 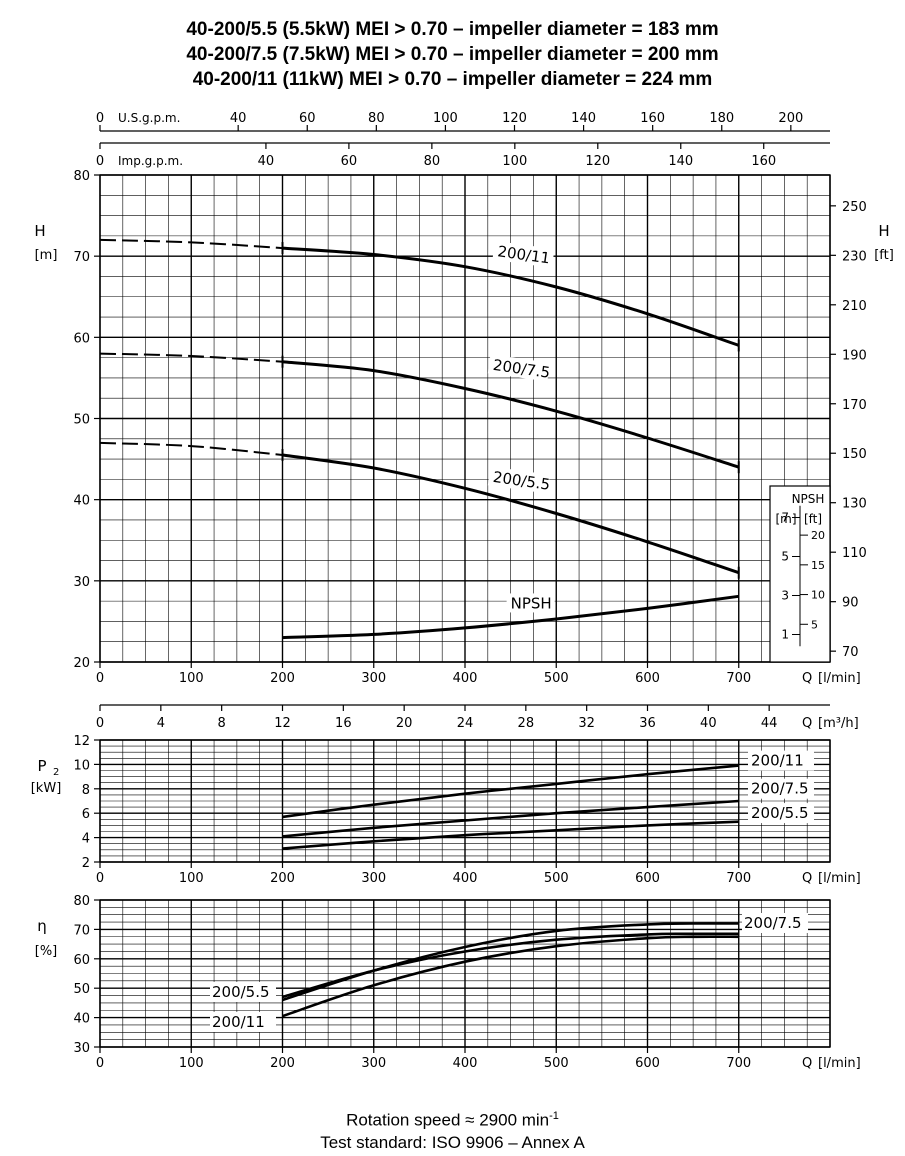 What do you see at coordinates (86, 814) in the screenshot?
I see `y-tick-label: 6` at bounding box center [86, 814].